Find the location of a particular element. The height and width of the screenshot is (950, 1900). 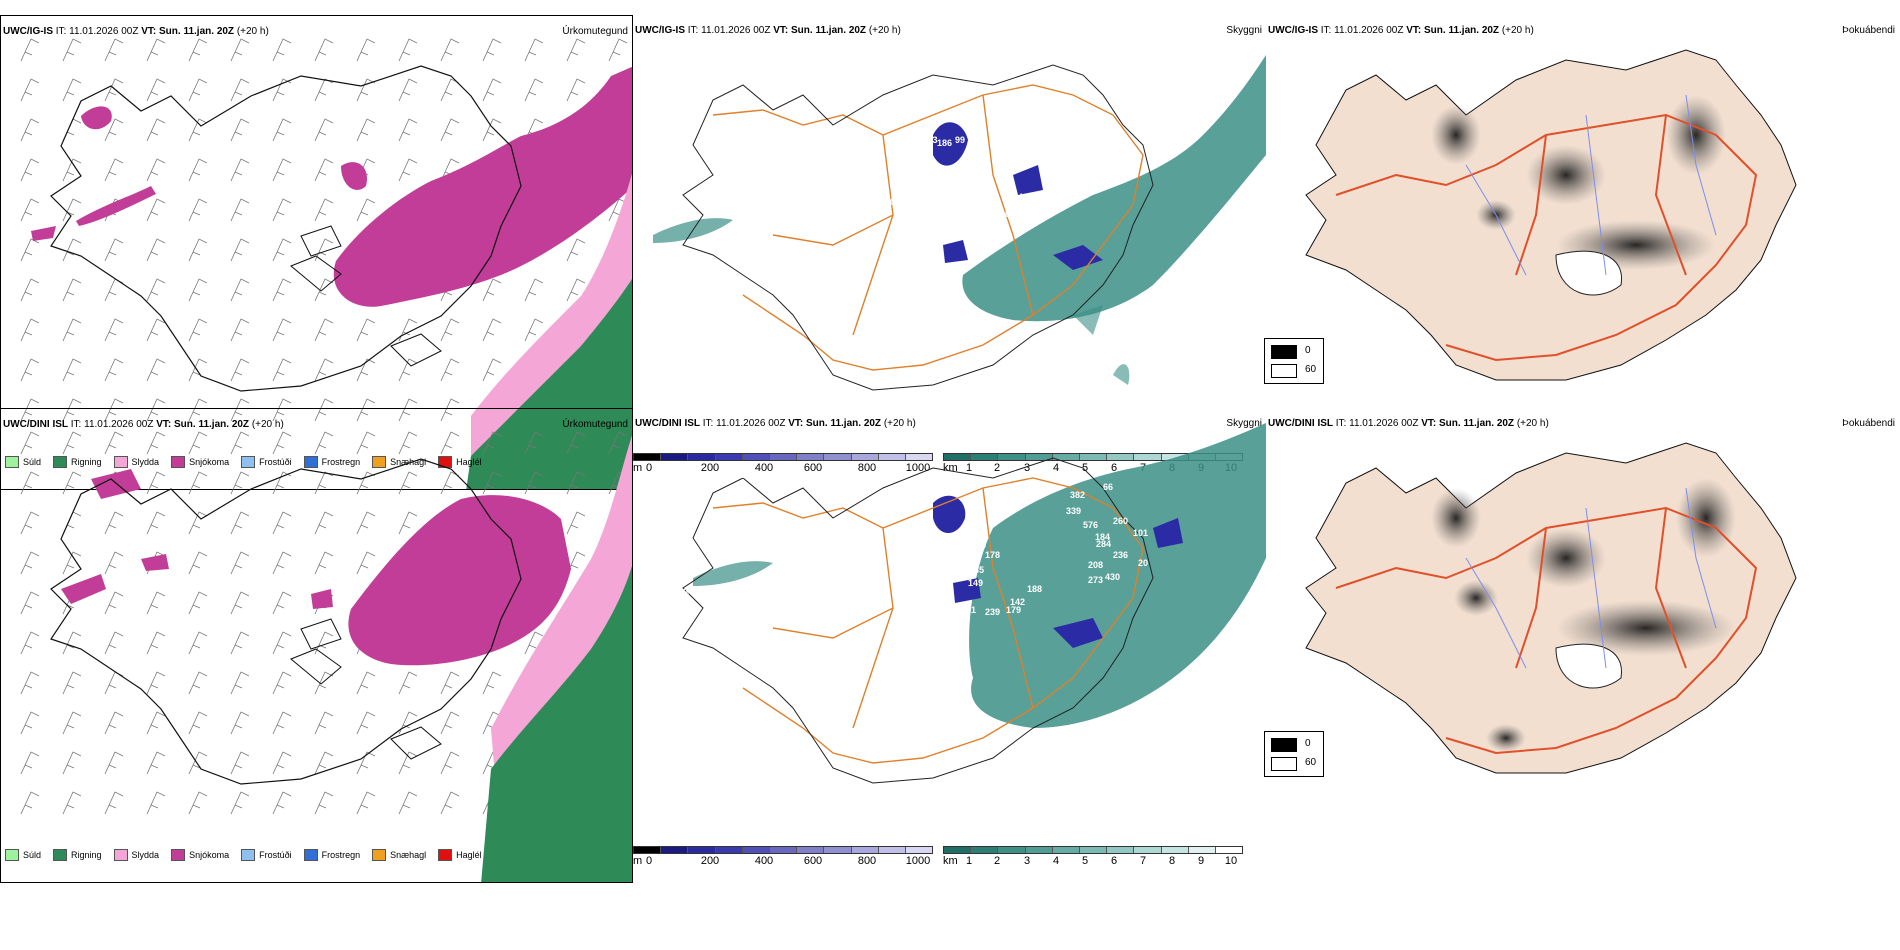

cloud-base-label: 179 is located at coordinates (1013, 610).